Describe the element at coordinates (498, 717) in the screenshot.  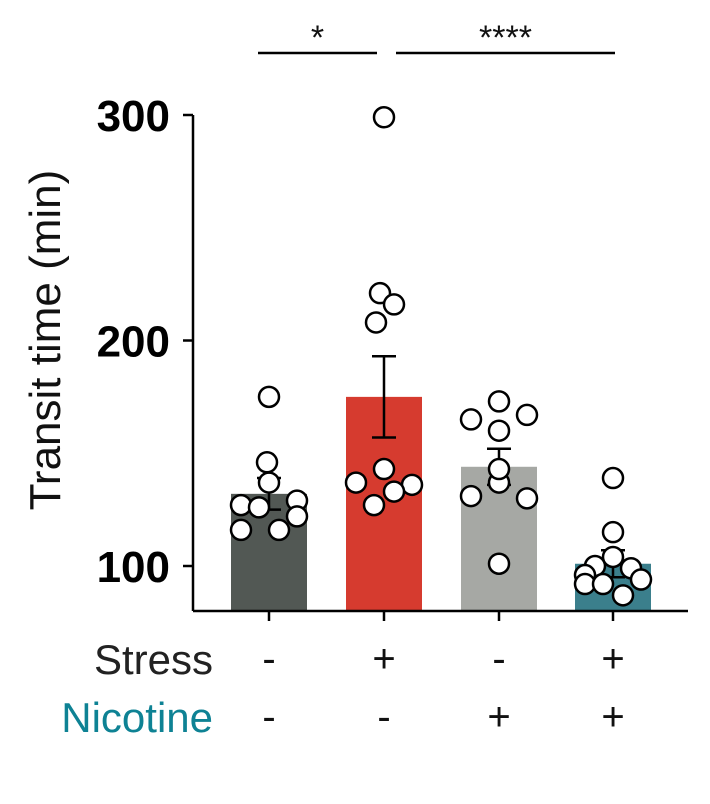
I see `sign-nicotine-3: +` at that location.